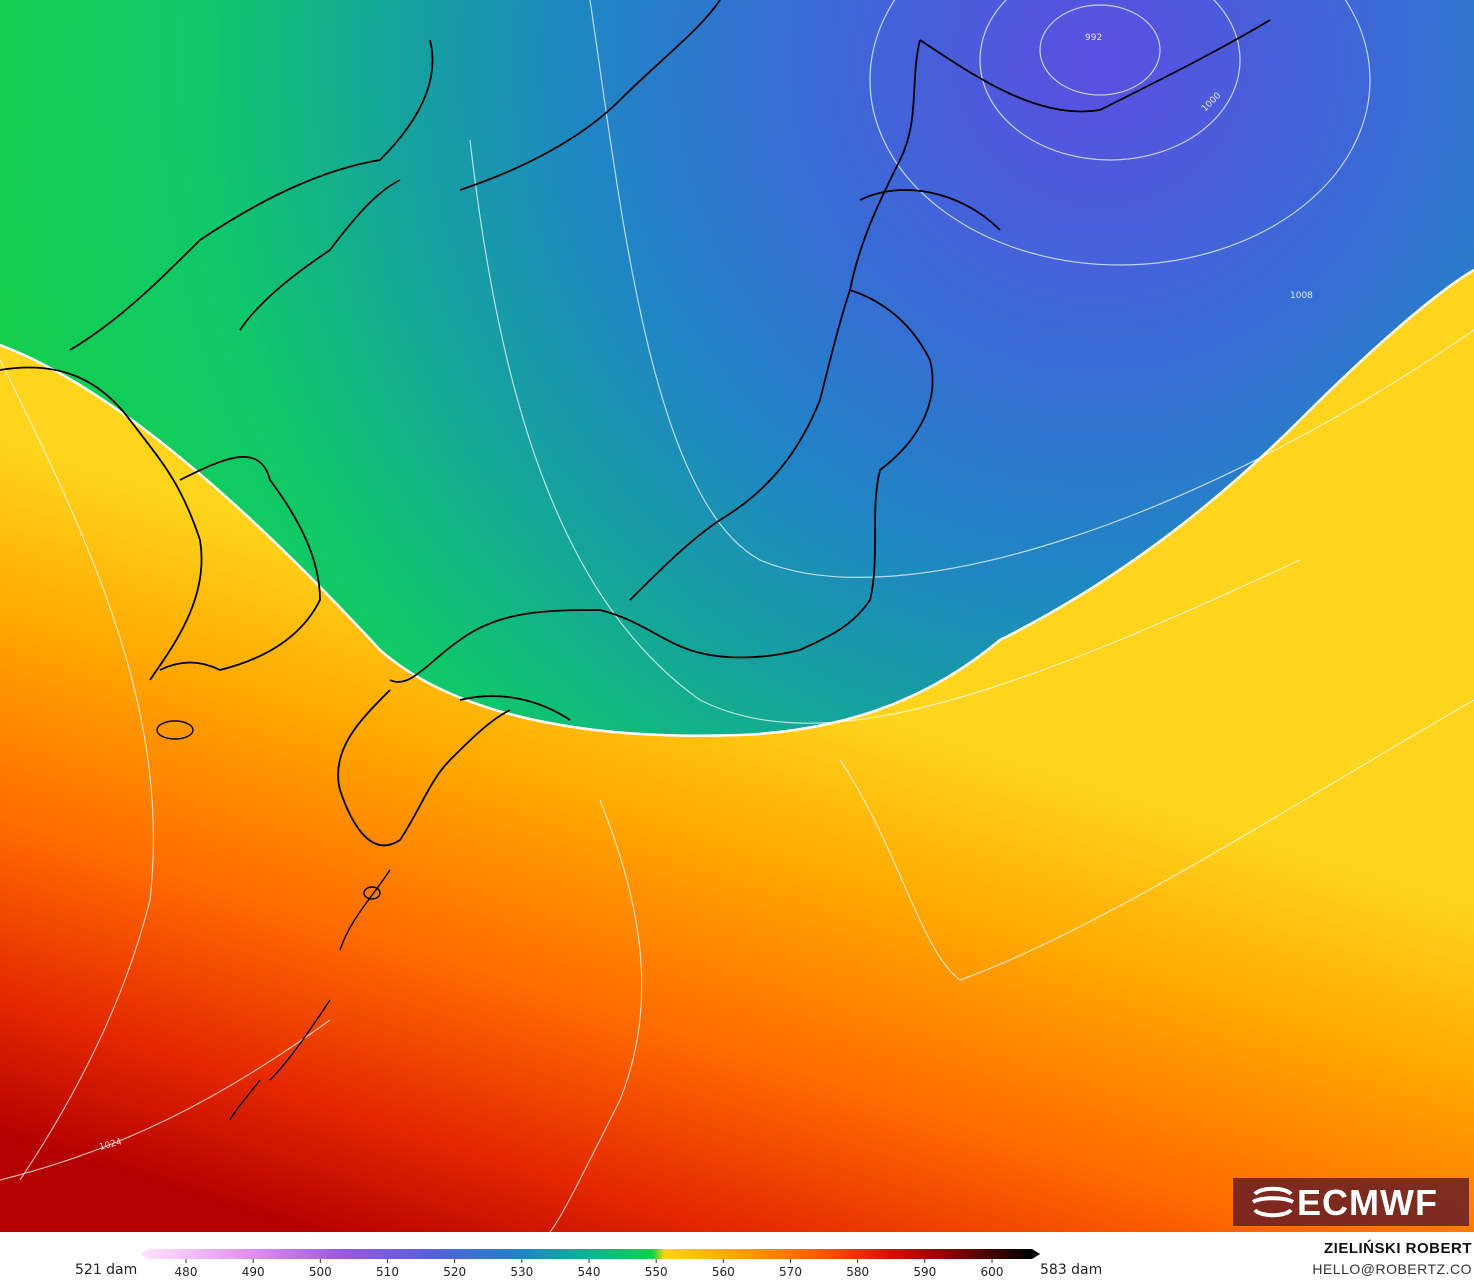  What do you see at coordinates (723, 1272) in the screenshot?
I see `color-scale-tick-label: 560` at bounding box center [723, 1272].